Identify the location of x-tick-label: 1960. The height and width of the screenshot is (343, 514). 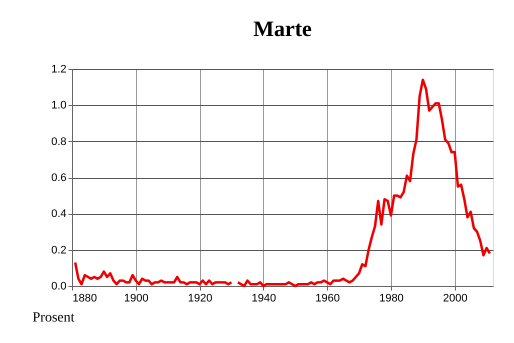
(327, 298).